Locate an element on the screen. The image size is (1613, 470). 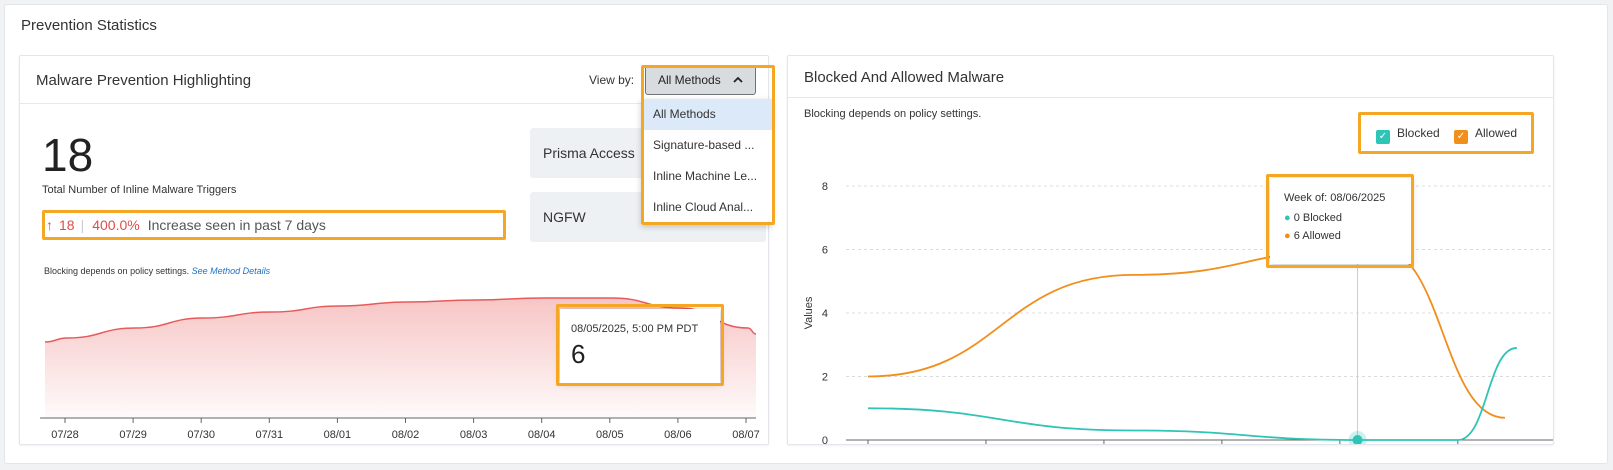
arrow-up-icon: ↑ is located at coordinates (49, 225).